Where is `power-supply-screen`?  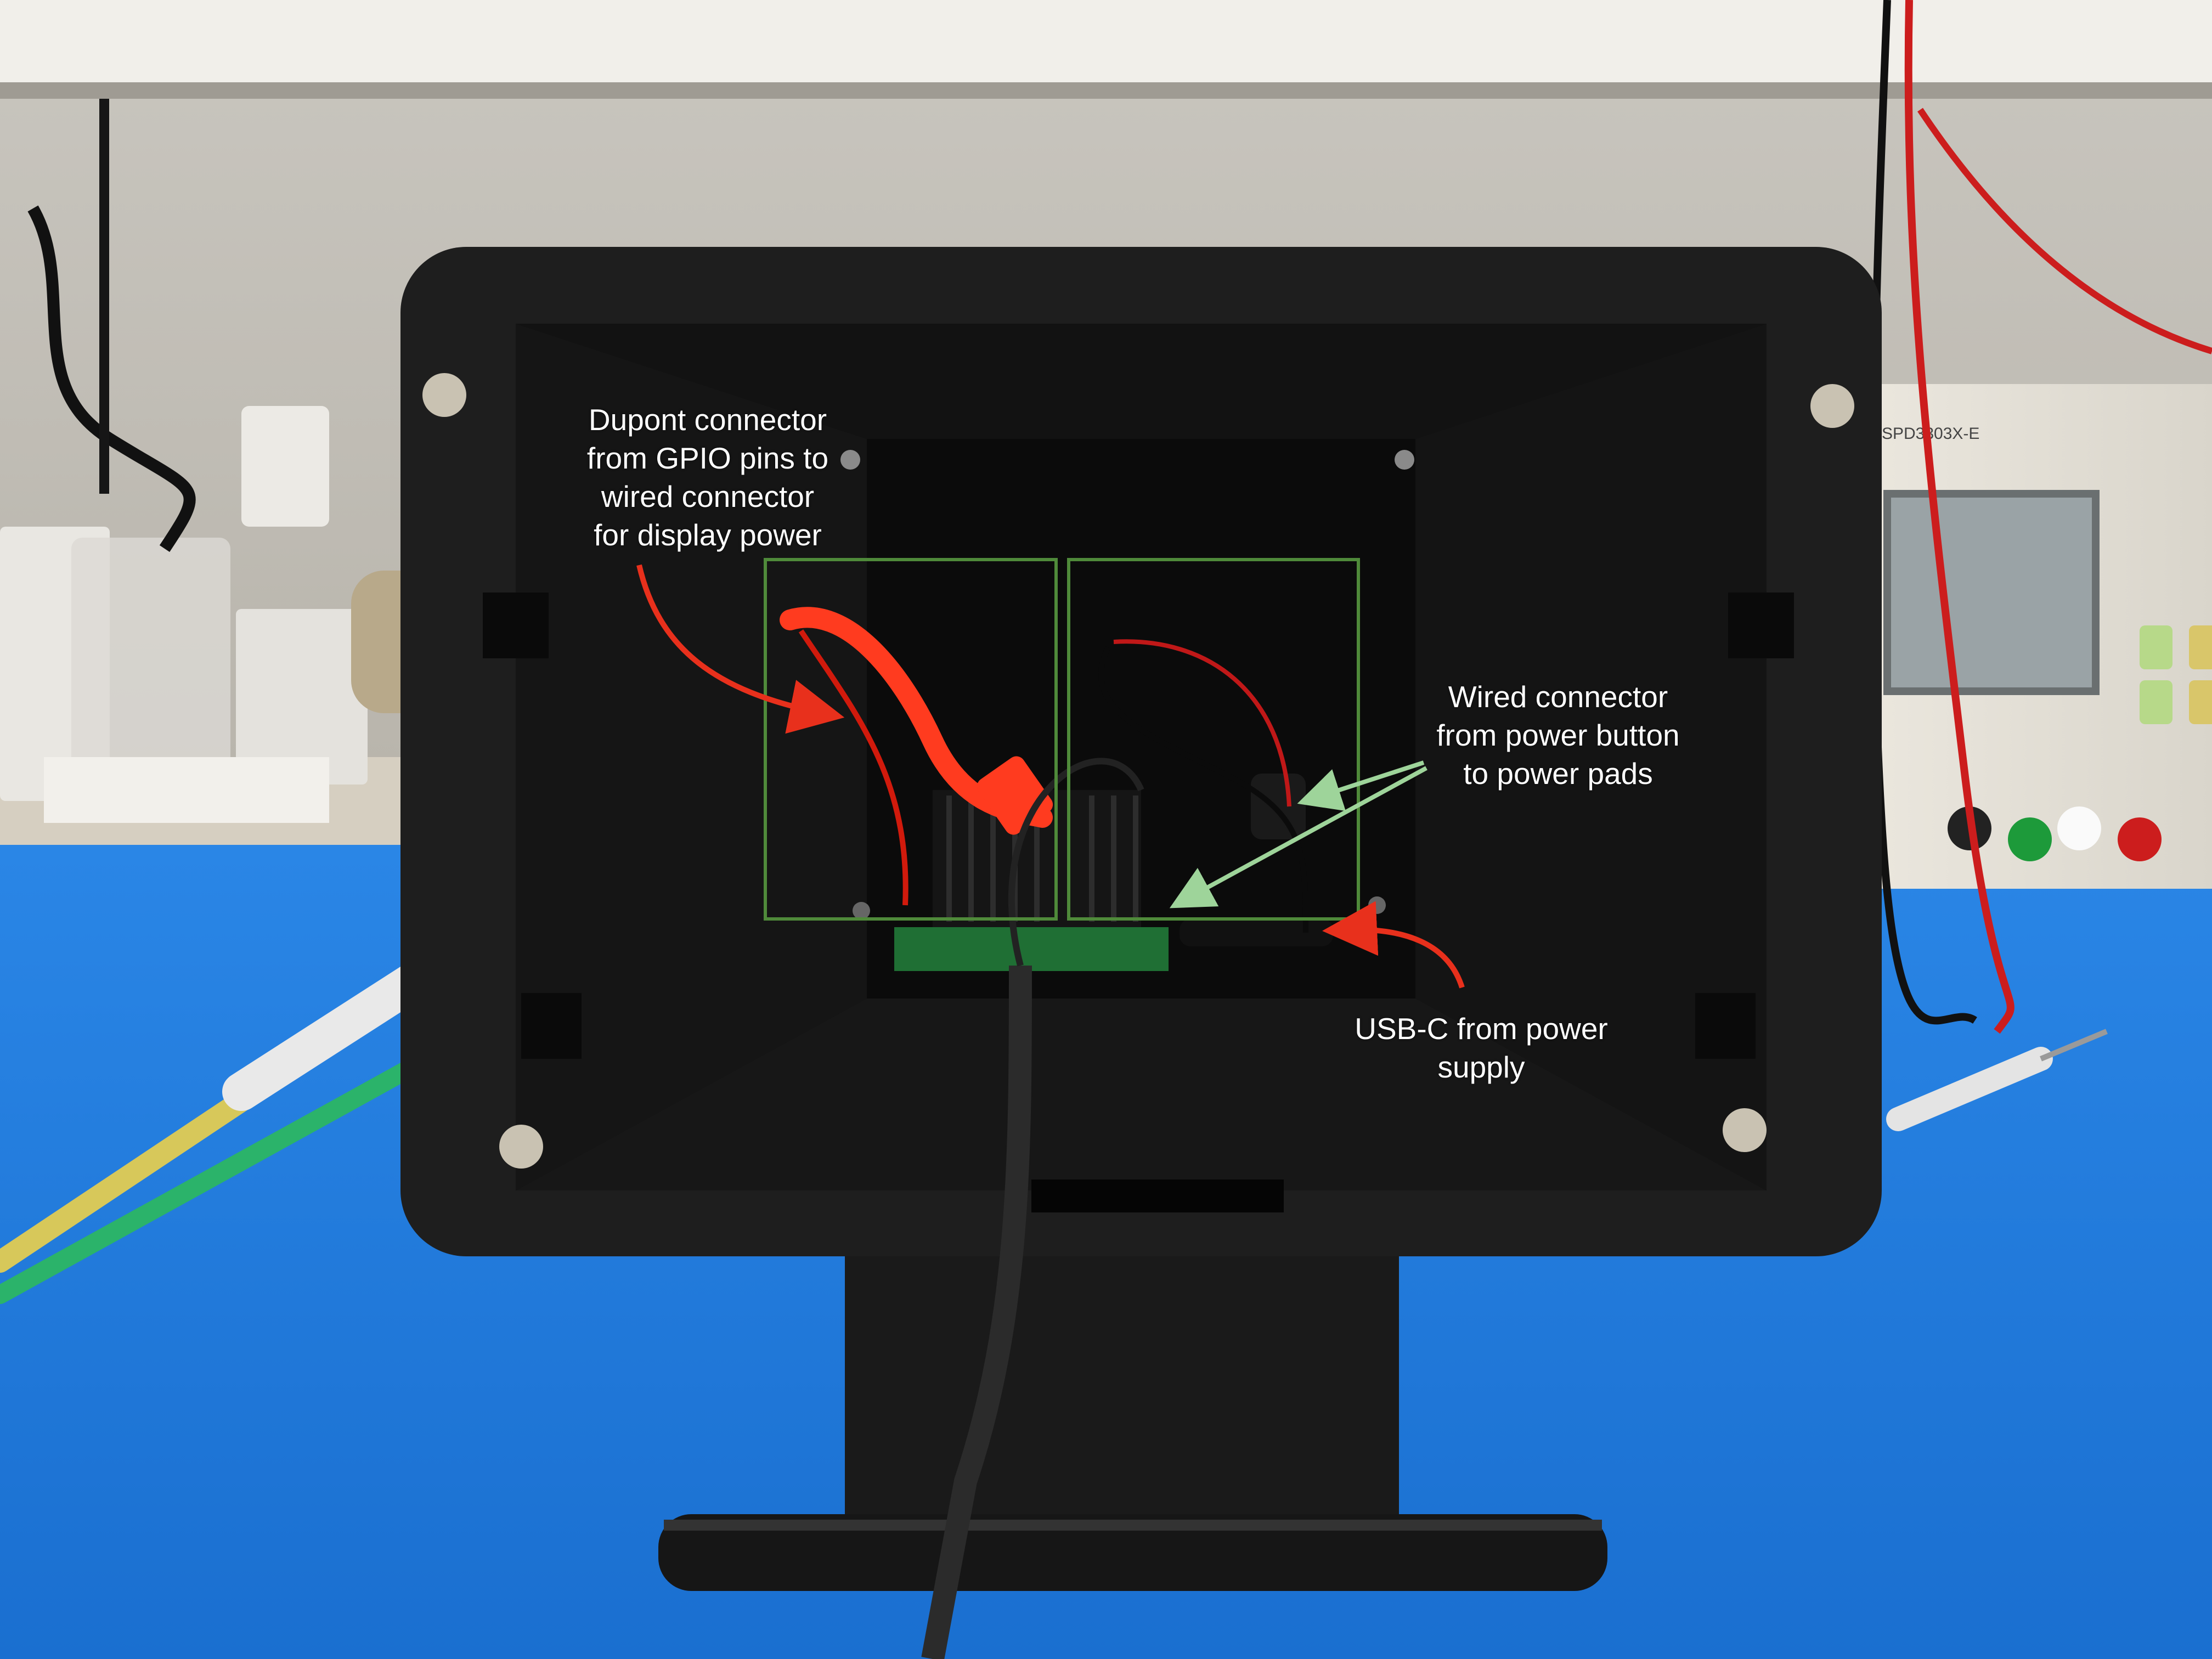 power-supply-screen is located at coordinates (1991, 592).